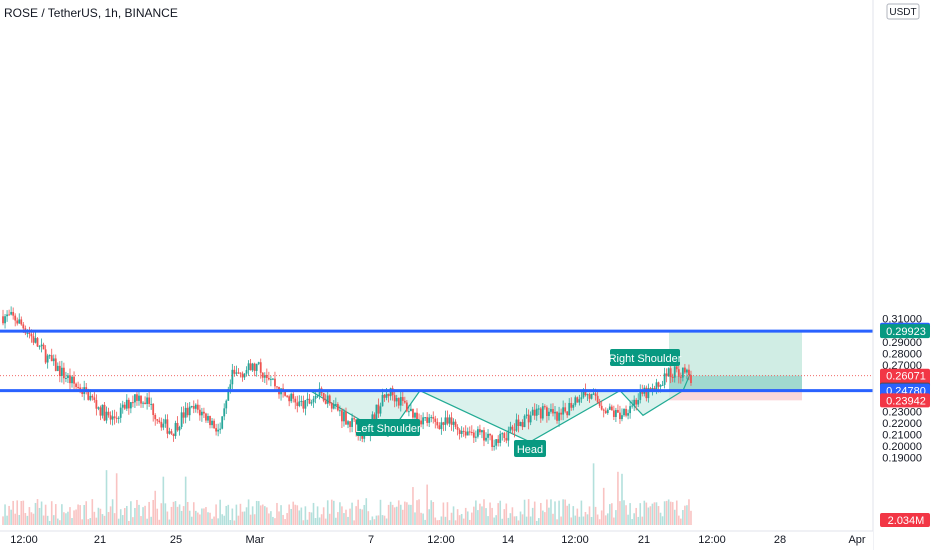 Image resolution: width=932 pixels, height=555 pixels. Describe the element at coordinates (902, 412) in the screenshot. I see `price-tick: 0.23000` at that location.